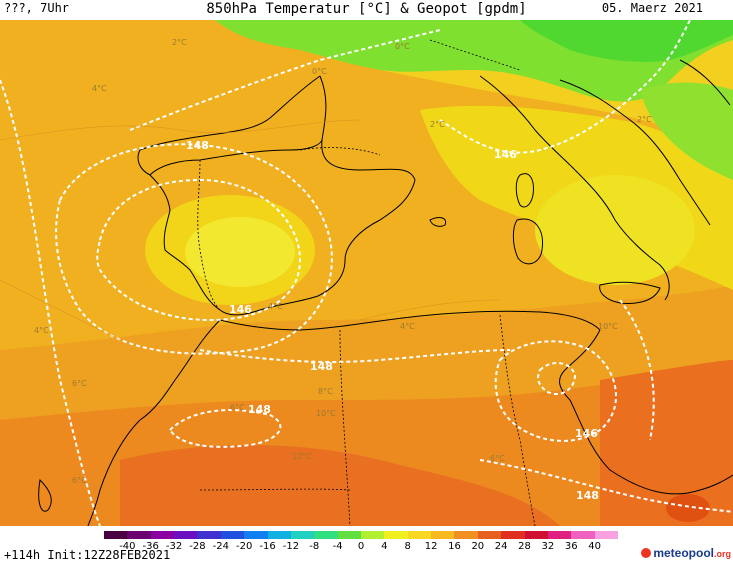  Describe the element at coordinates (524, 190) in the screenshot. I see `coast-corsica` at that location.